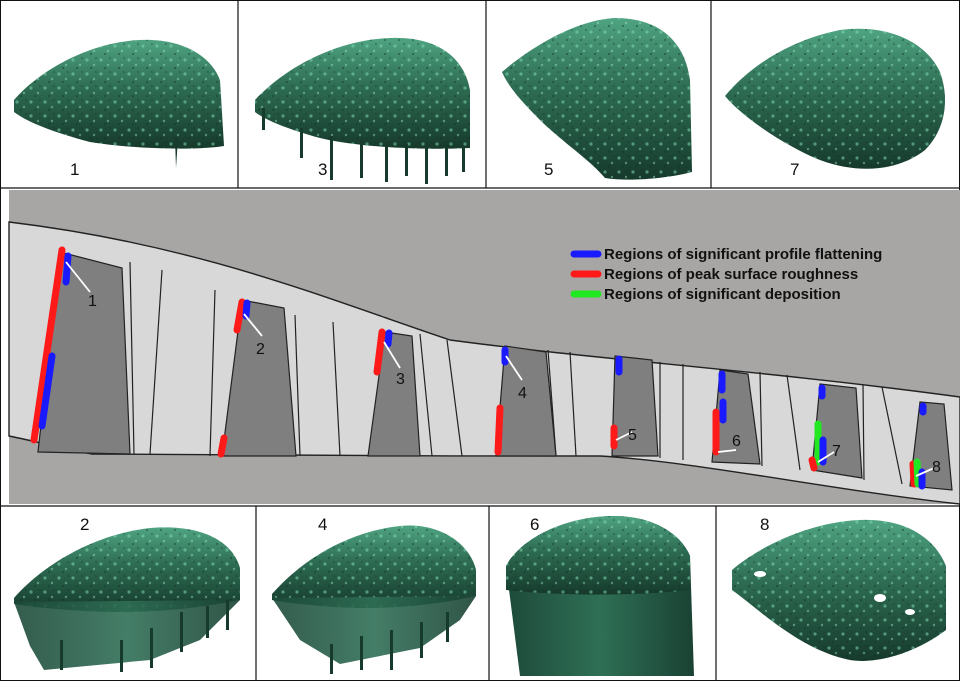  I want to click on calibrator-label-7: 7, so click(836, 451).